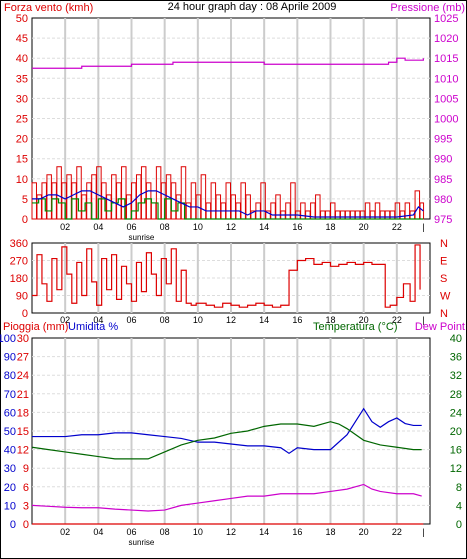  Describe the element at coordinates (443, 140) in the screenshot. I see `pressure-tick-label: 995` at that location.